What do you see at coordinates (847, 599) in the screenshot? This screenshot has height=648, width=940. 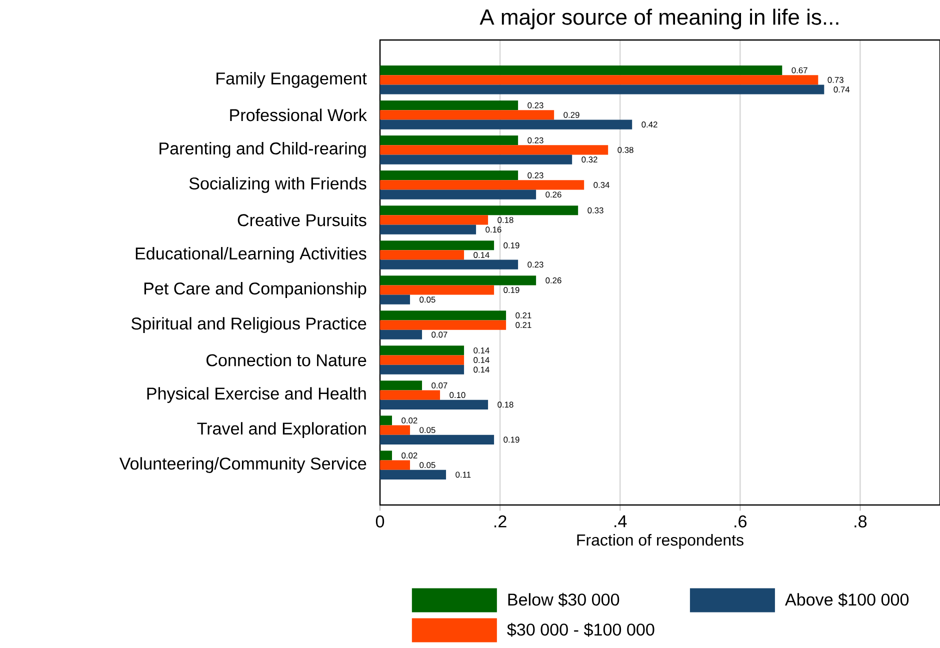 I see `legend-label: Above $100 000` at bounding box center [847, 599].